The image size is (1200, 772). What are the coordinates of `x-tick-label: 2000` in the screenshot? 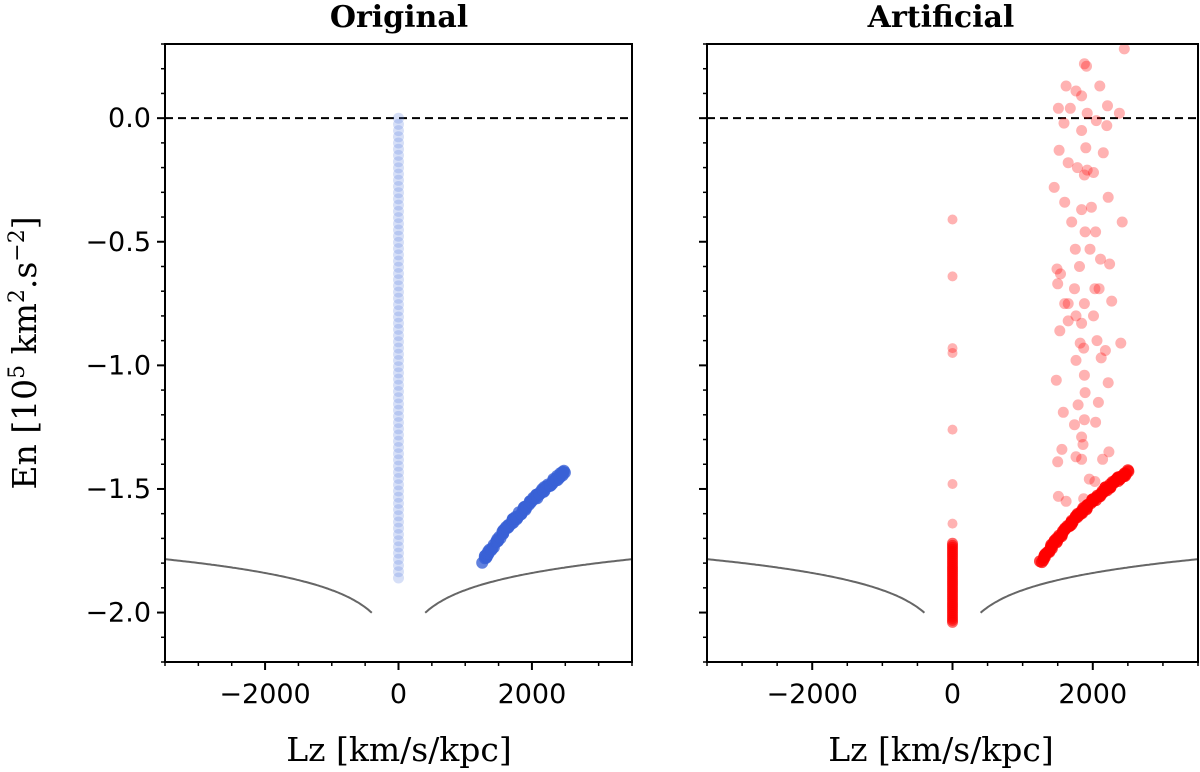 It's located at (1092, 694).